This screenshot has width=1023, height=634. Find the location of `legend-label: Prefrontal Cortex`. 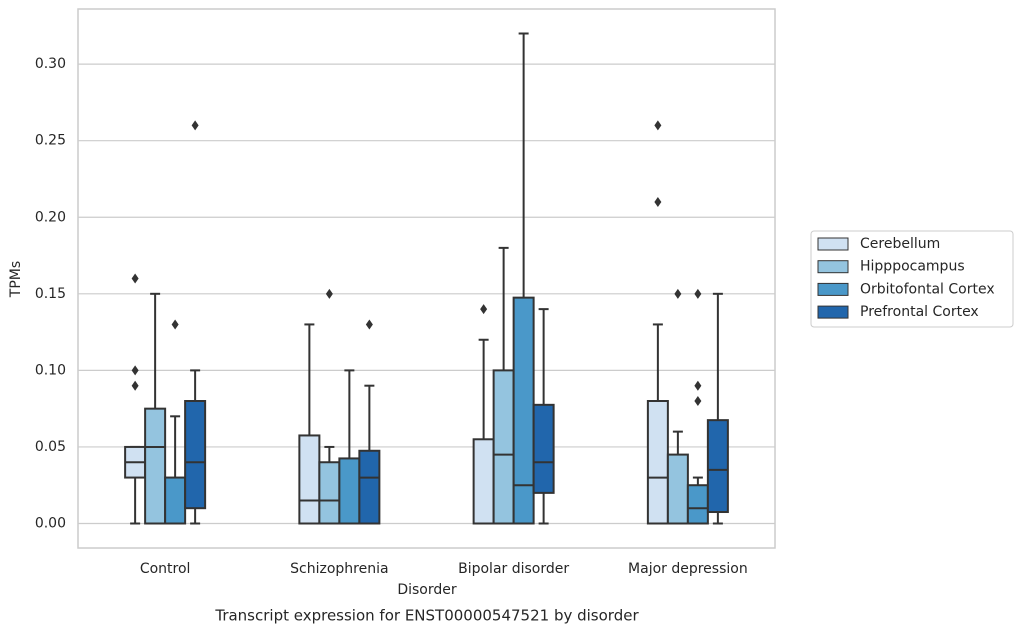

legend-label: Prefrontal Cortex is located at coordinates (919, 312).